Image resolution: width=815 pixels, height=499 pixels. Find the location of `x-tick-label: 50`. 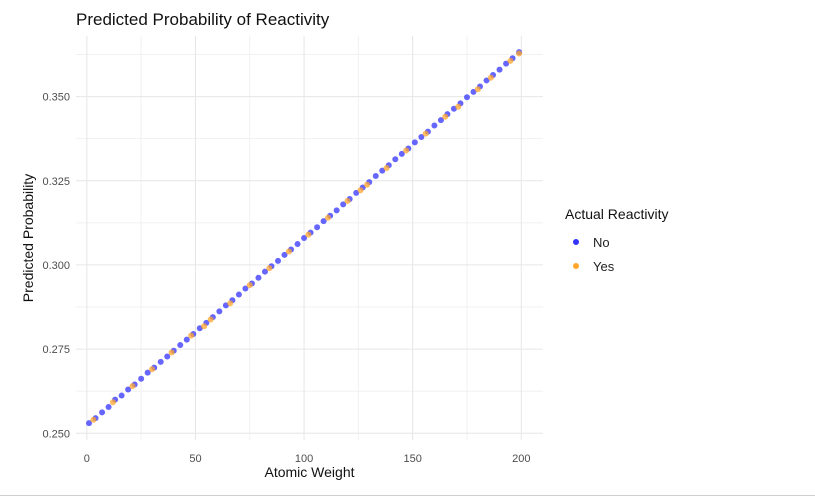

x-tick-label: 50 is located at coordinates (195, 459).